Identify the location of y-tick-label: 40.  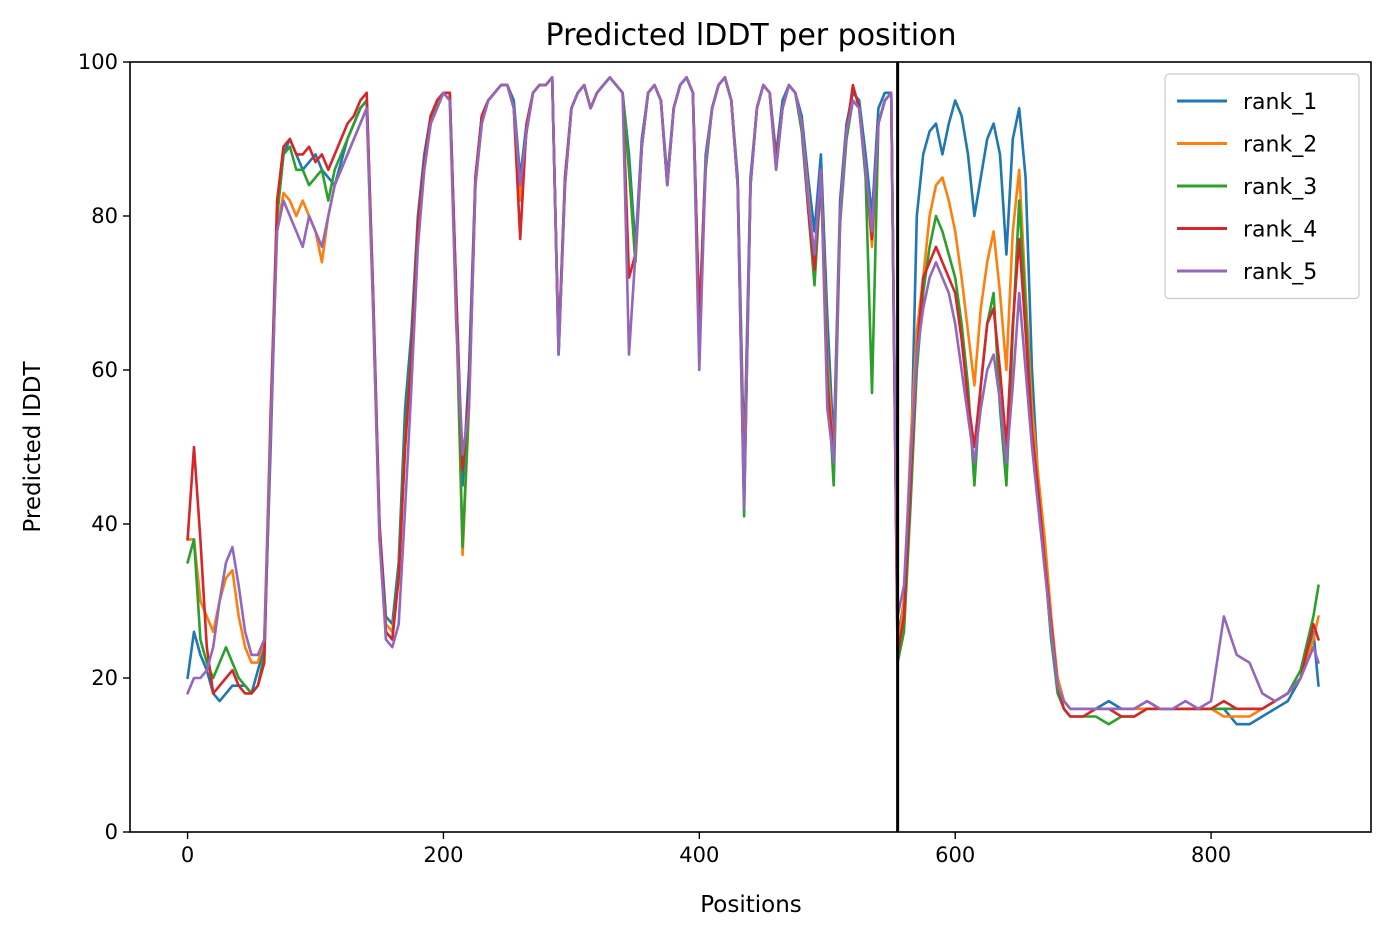
(104, 524).